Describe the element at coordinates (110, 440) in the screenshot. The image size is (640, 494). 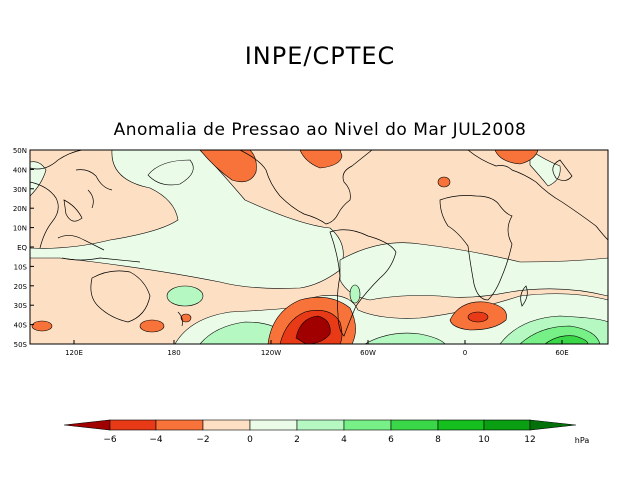
I see `colorbar-tick-label: −6` at that location.